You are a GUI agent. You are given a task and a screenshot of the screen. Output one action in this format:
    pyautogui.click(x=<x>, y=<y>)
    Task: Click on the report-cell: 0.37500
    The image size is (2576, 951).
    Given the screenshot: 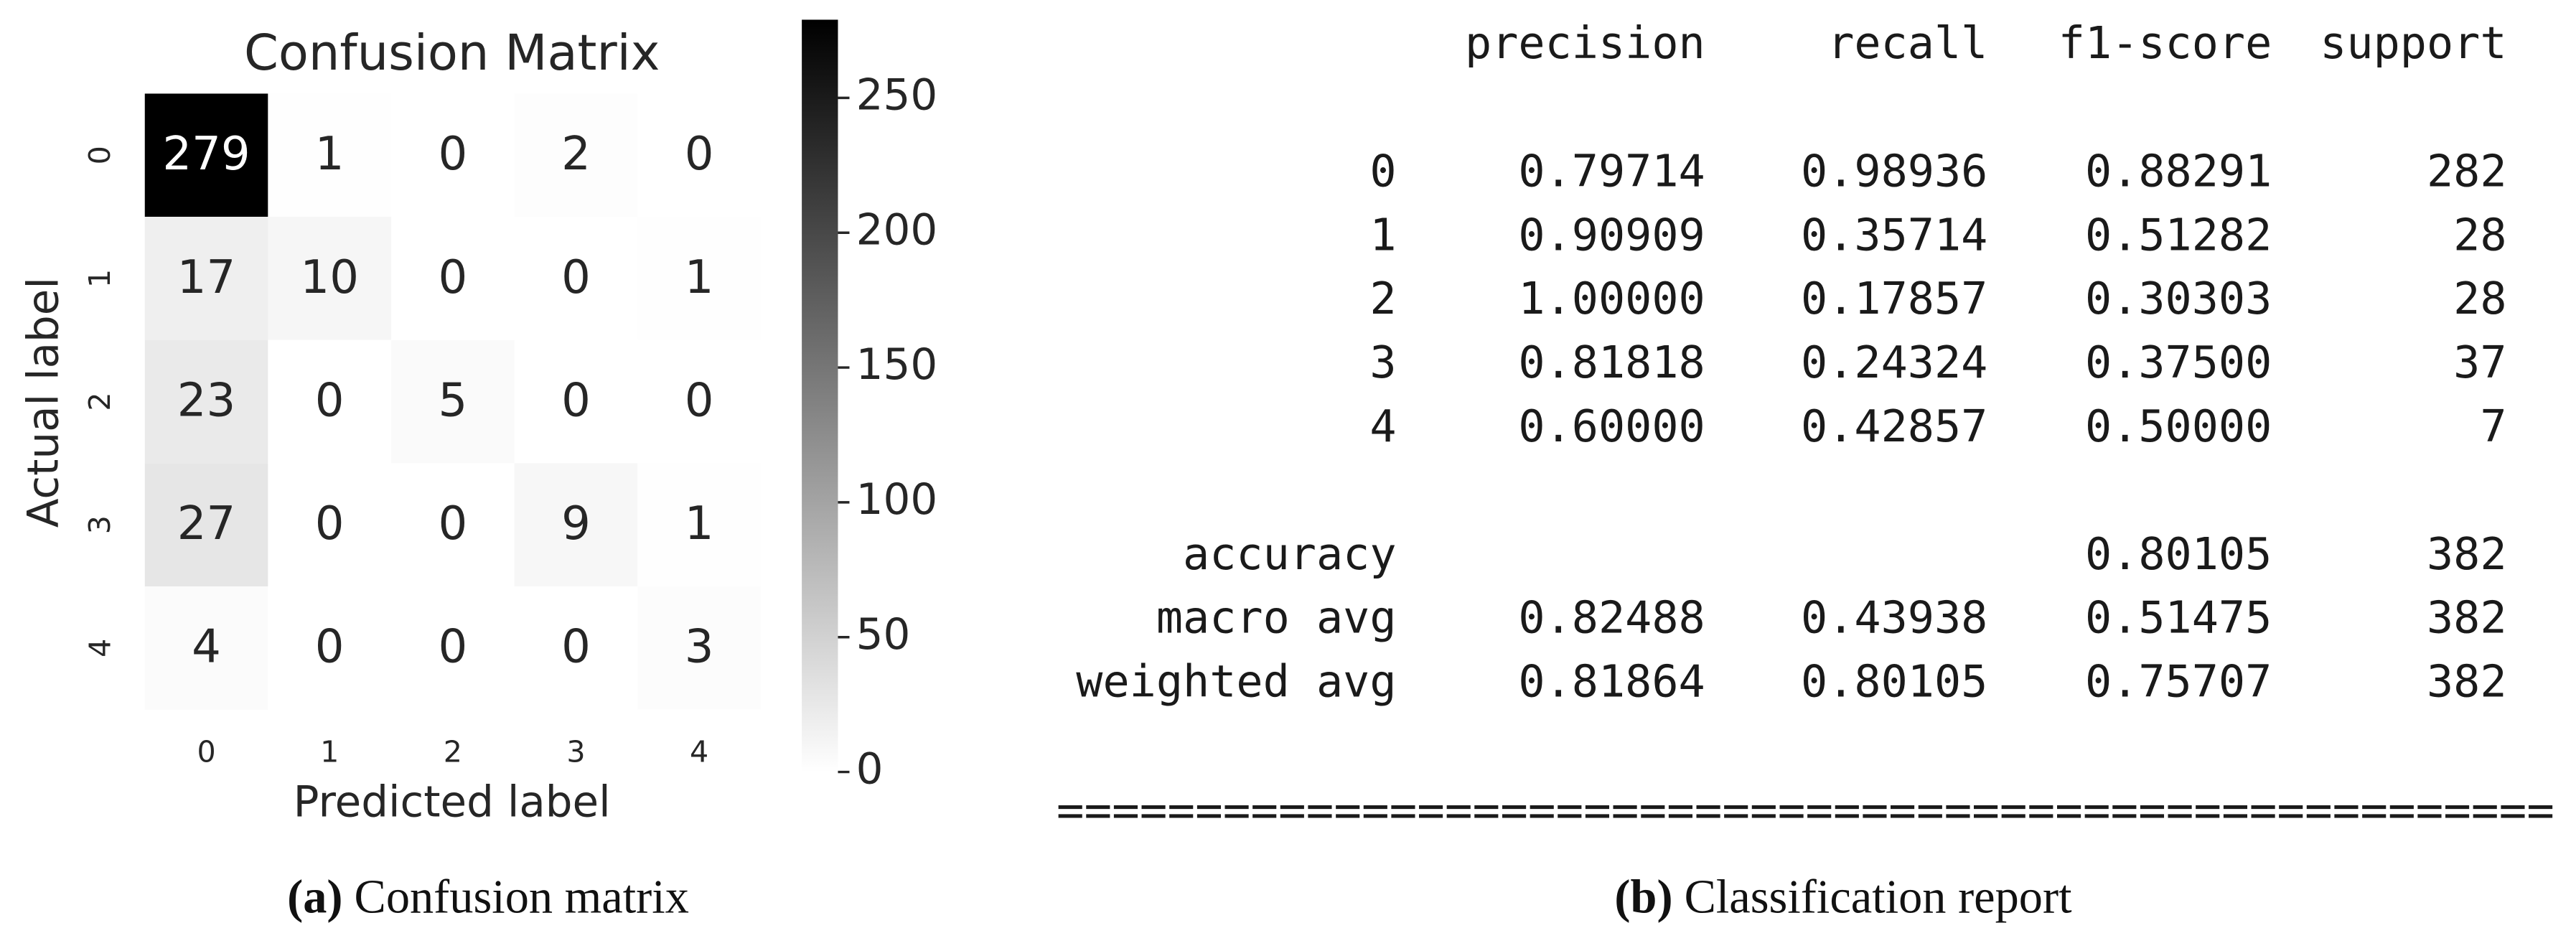 What is the action you would take?
    pyautogui.click(x=2179, y=362)
    